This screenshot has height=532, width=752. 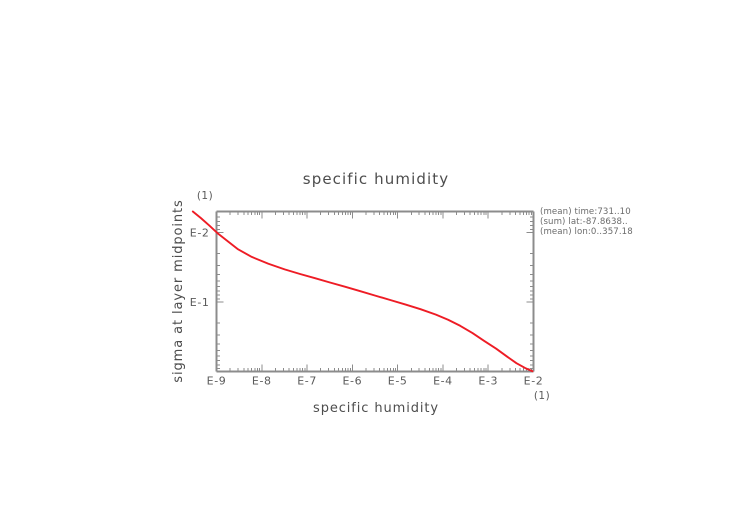 I want to click on x-tick-label: E-4, so click(x=443, y=381).